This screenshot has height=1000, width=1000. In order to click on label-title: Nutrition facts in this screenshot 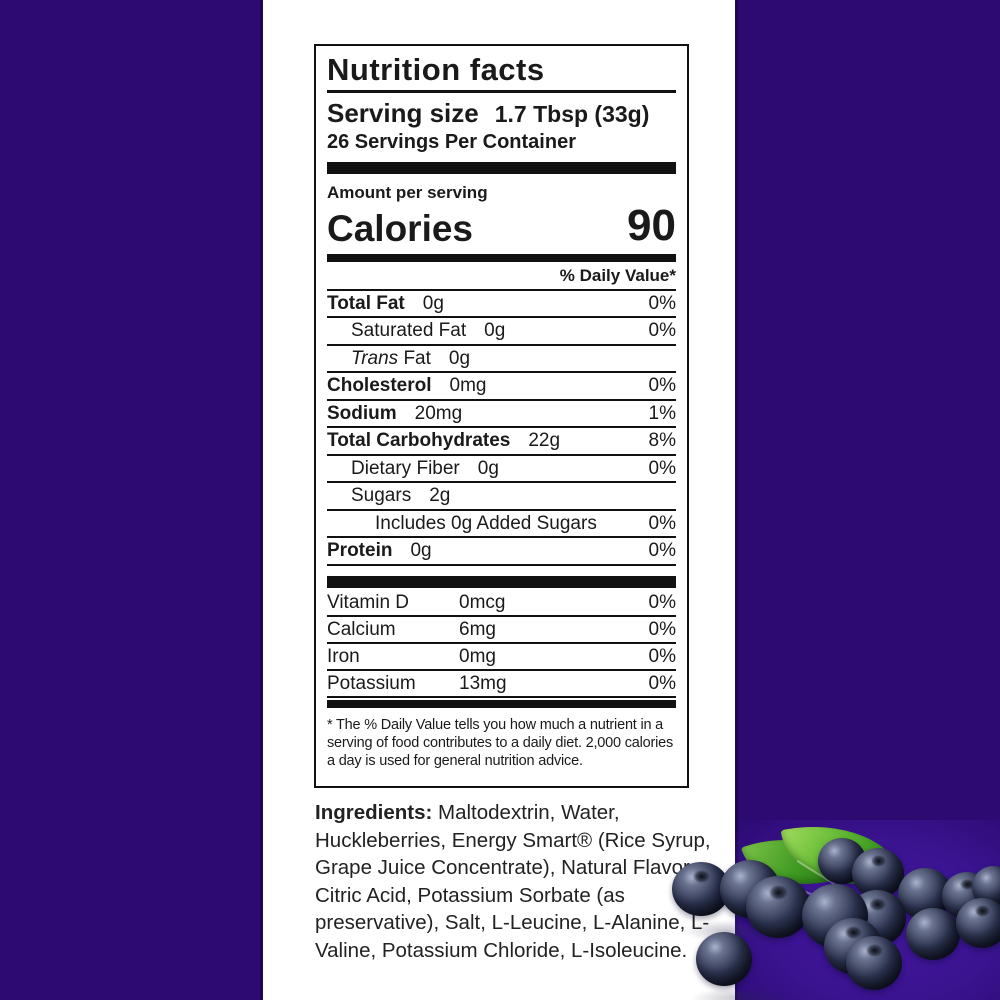, I will do `click(436, 69)`.